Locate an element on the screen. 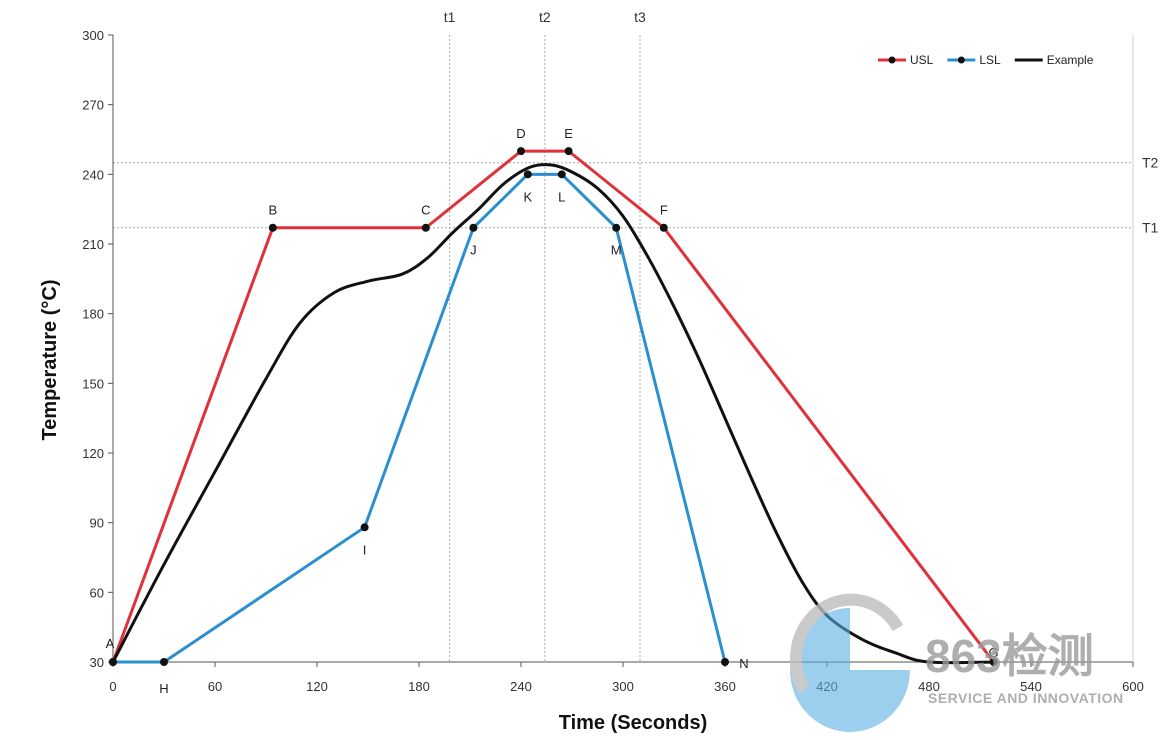 The image size is (1174, 740). x-tick-label: 480 is located at coordinates (929, 686).